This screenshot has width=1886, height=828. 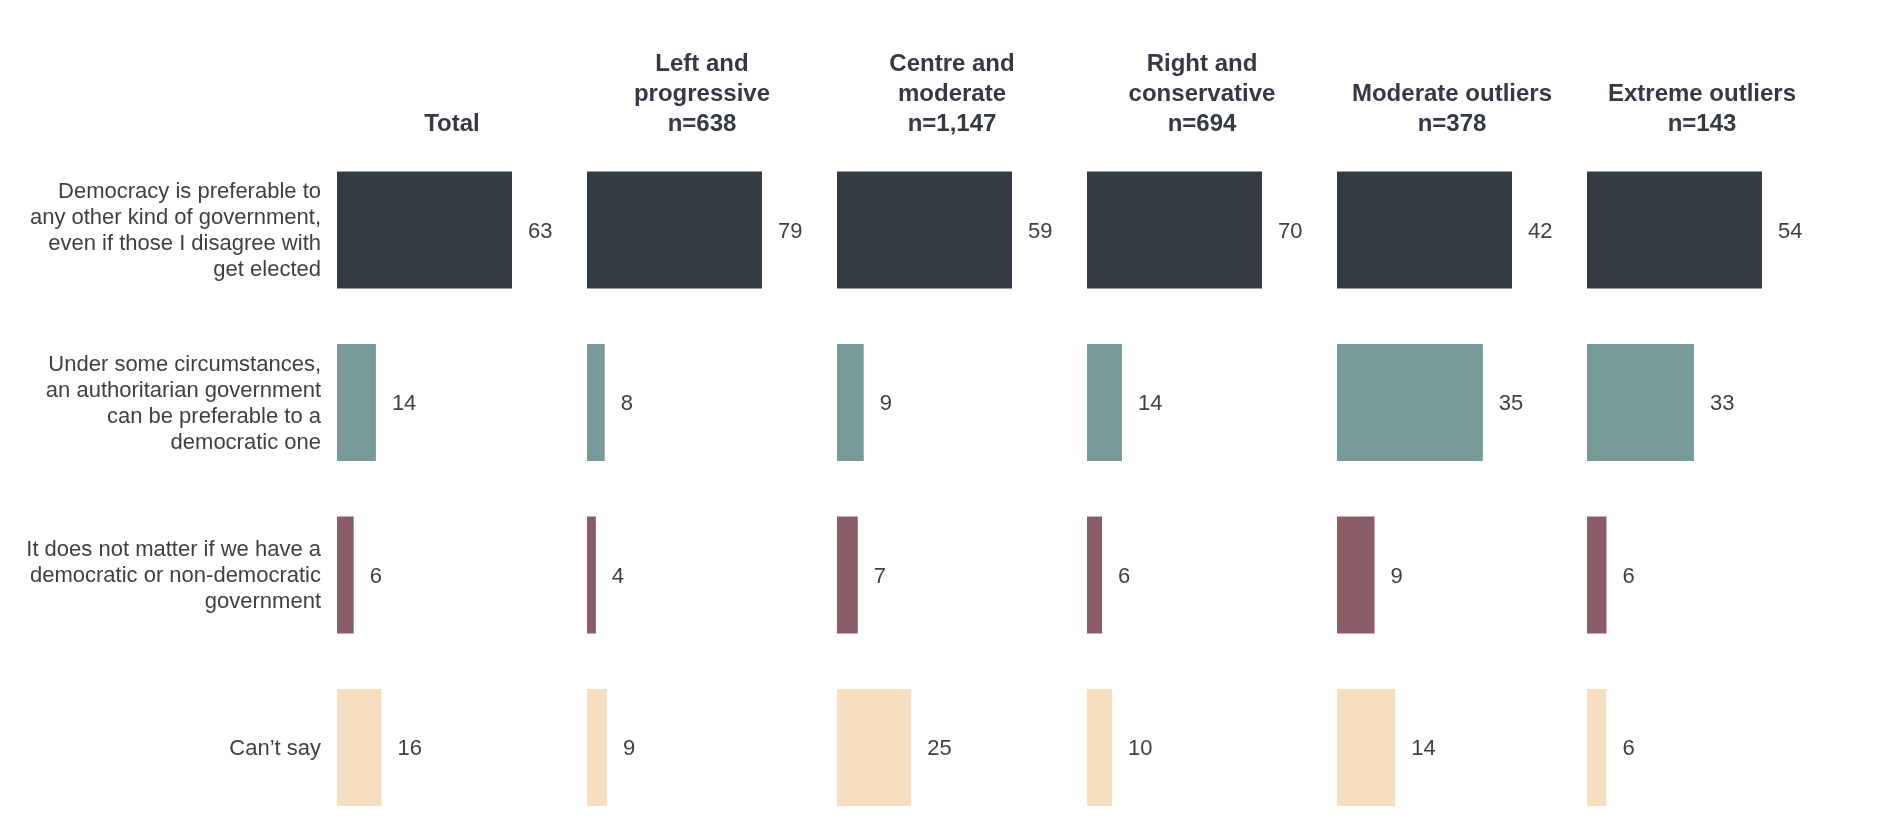 What do you see at coordinates (702, 123) in the screenshot?
I see `chart-subtitle: n=638` at bounding box center [702, 123].